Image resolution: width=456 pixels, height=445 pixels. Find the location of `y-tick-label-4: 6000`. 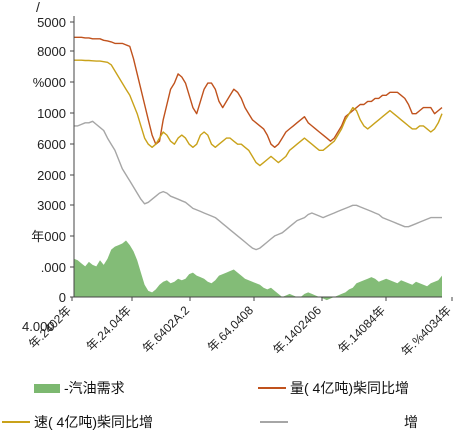

y-tick-label-4: 6000 is located at coordinates (51, 144).